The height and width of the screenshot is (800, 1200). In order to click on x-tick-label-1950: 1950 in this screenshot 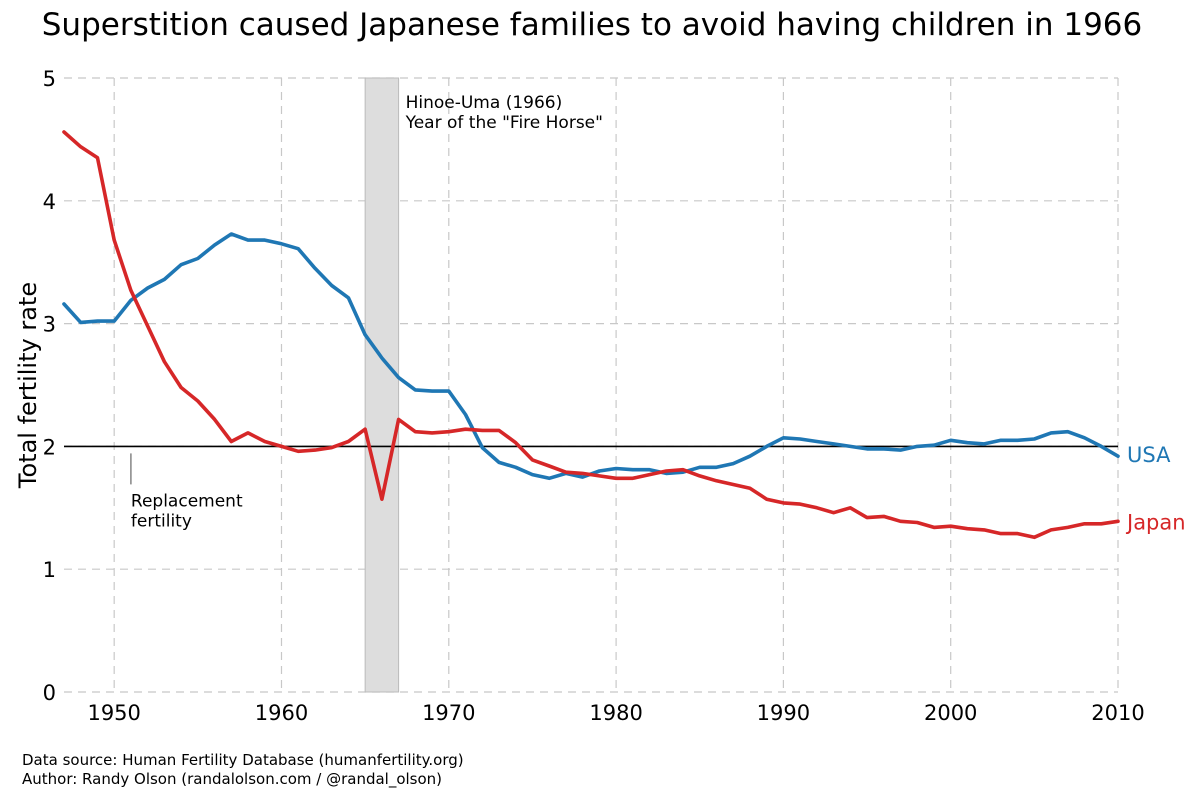, I will do `click(113, 713)`.